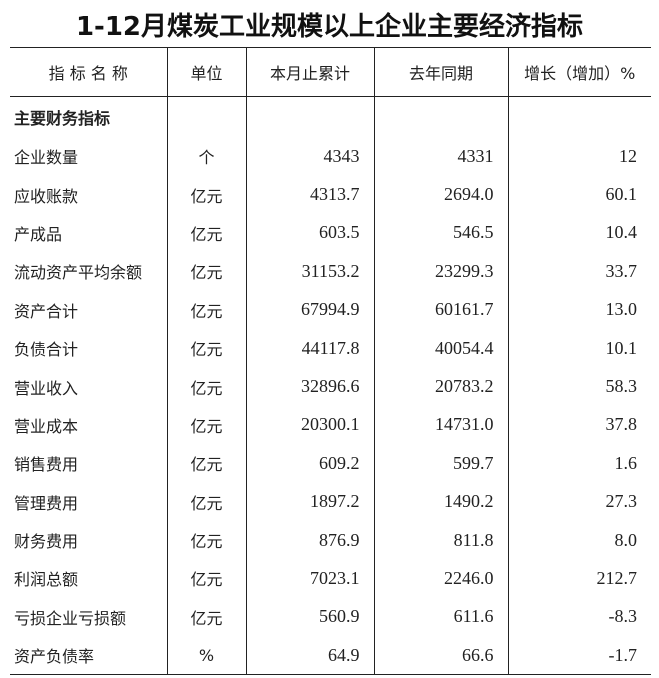  I want to click on unit-cell: %, so click(206, 656).